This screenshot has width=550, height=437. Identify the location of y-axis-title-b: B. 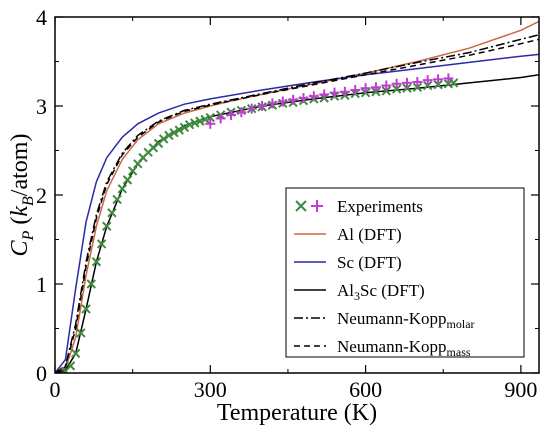
(28, 201).